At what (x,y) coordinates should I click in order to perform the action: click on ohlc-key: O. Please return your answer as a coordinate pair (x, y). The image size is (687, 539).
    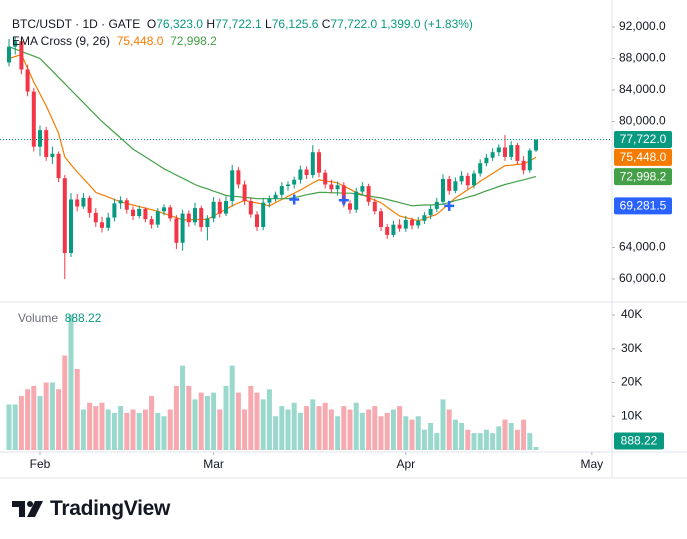
    Looking at the image, I should click on (151, 24).